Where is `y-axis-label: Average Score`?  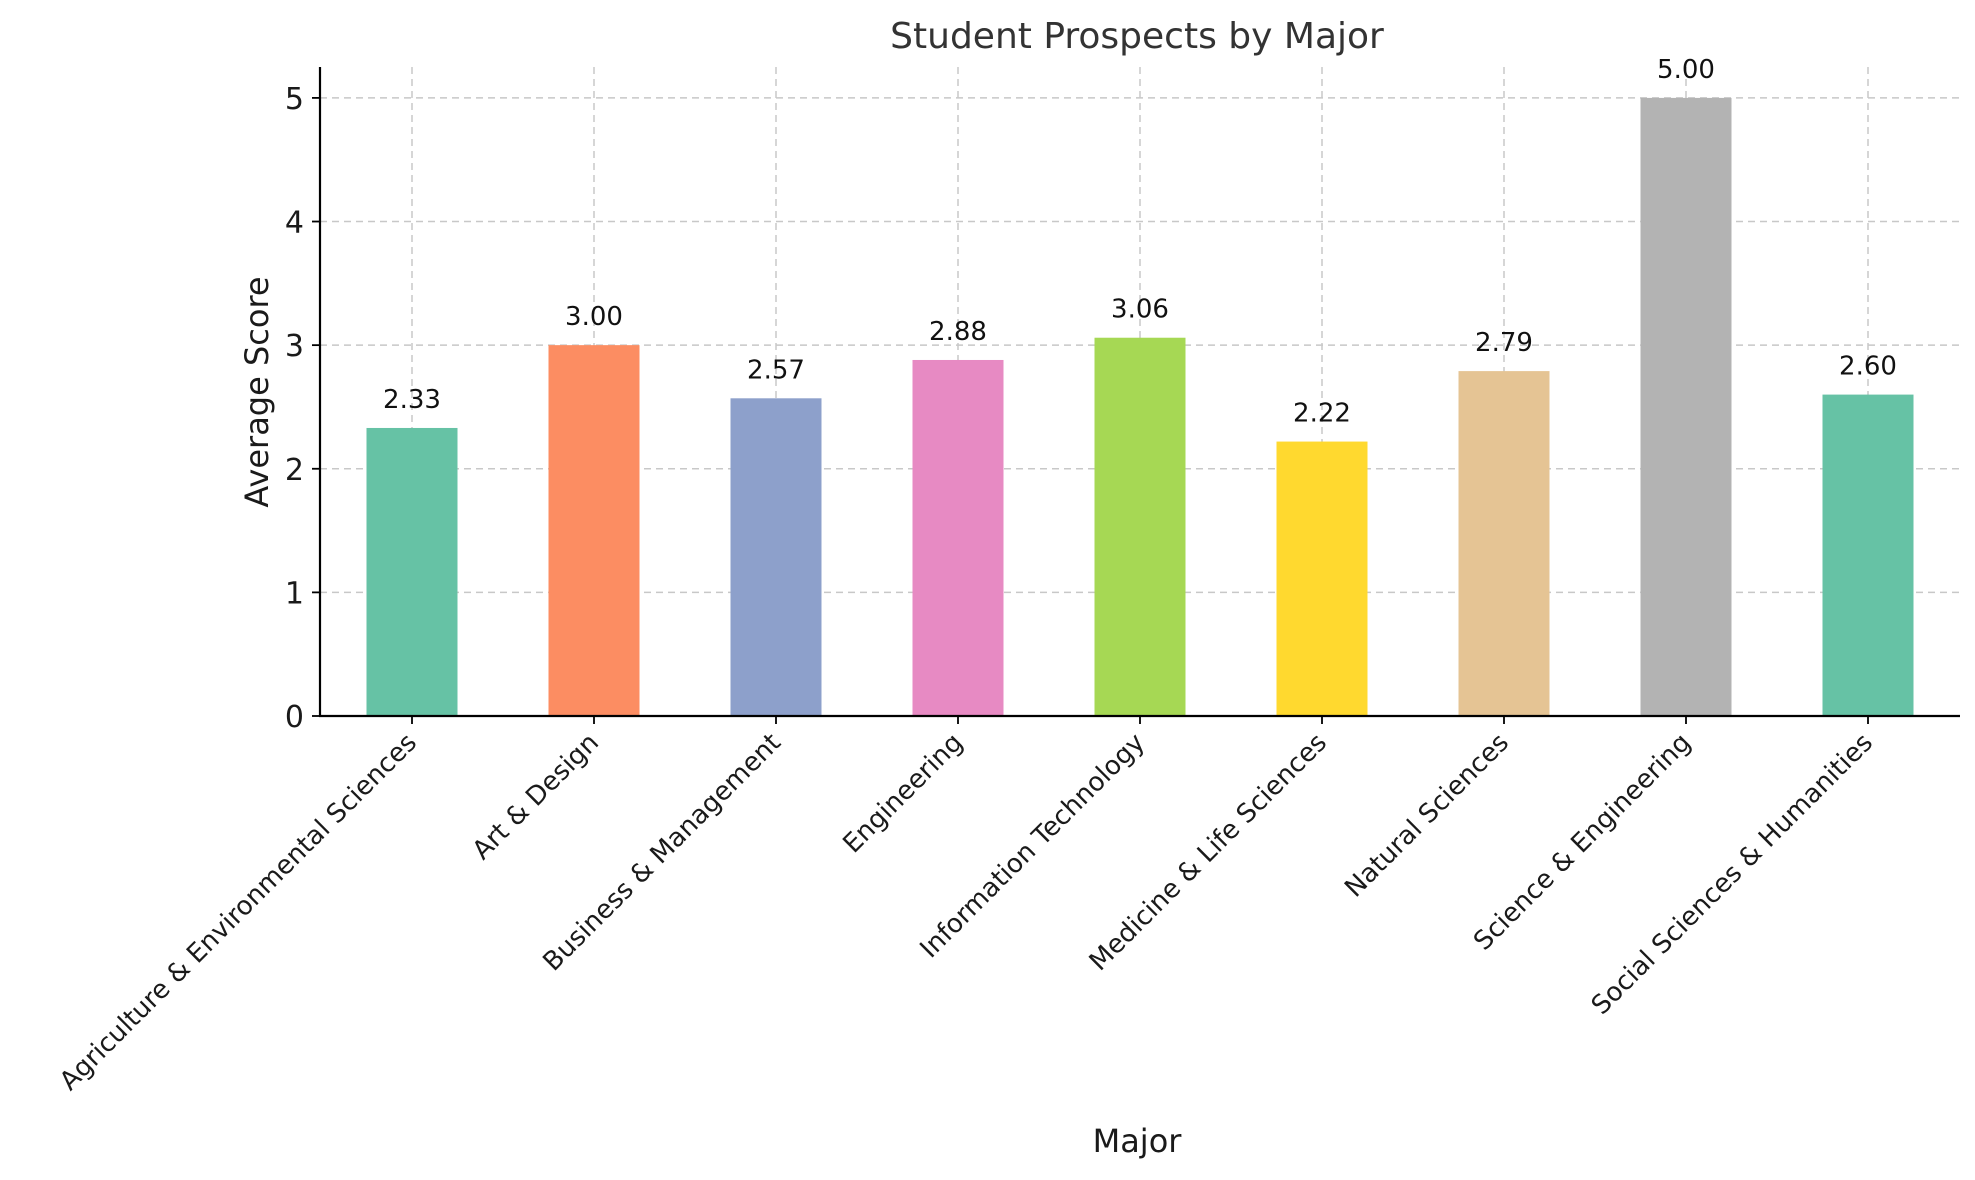 y-axis-label: Average Score is located at coordinates (257, 391).